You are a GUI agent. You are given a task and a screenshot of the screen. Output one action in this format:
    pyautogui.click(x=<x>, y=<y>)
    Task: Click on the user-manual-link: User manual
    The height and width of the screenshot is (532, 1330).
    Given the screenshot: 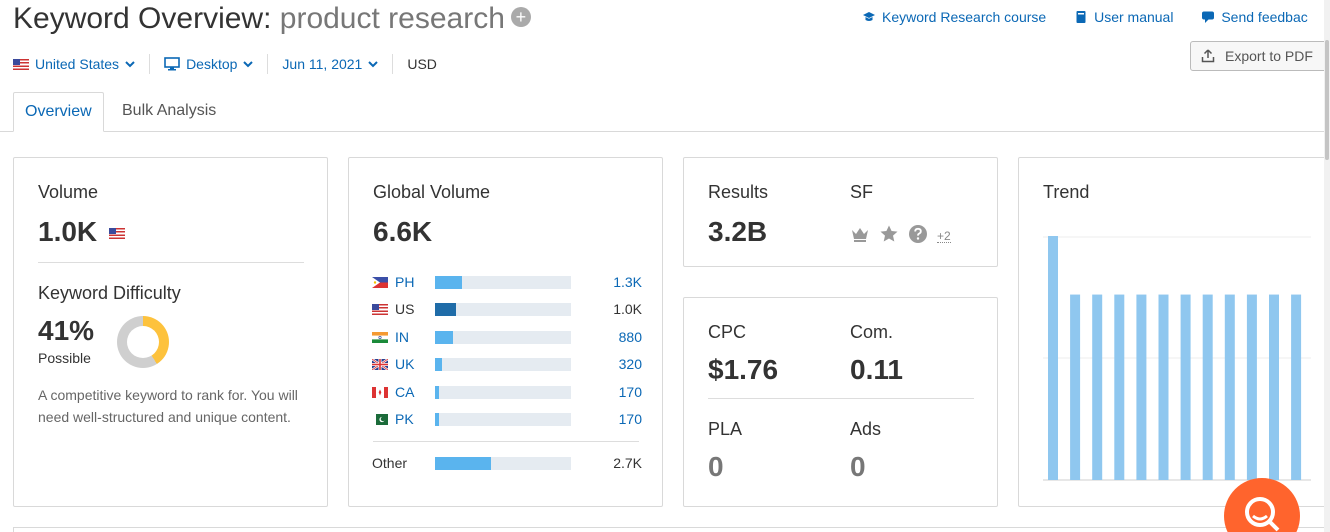 What is the action you would take?
    pyautogui.click(x=1123, y=17)
    